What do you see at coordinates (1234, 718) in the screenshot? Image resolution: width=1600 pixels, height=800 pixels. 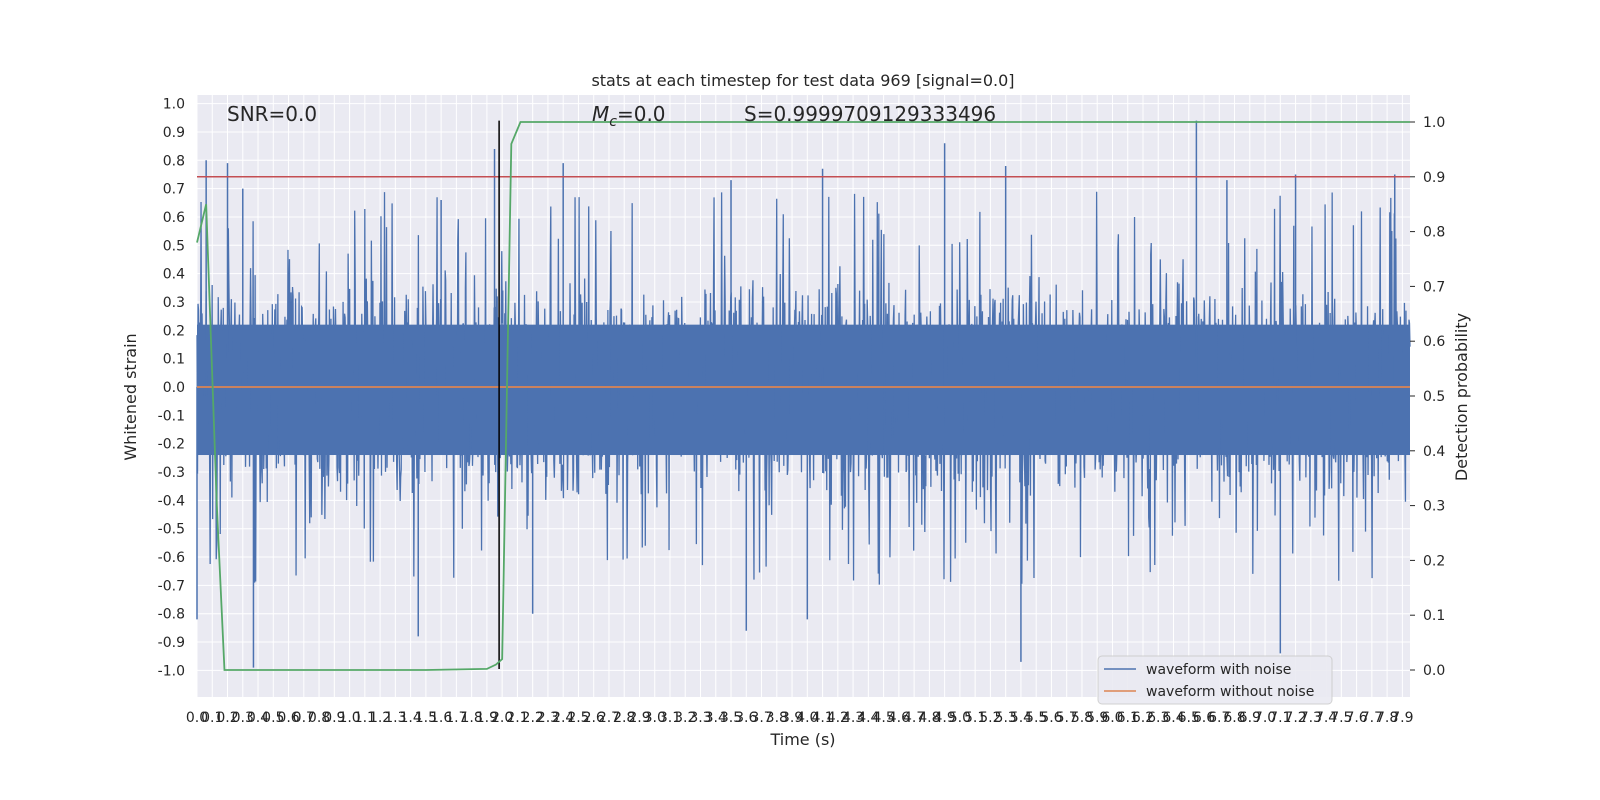 I see `x-tick-label: 6.8` at bounding box center [1234, 718].